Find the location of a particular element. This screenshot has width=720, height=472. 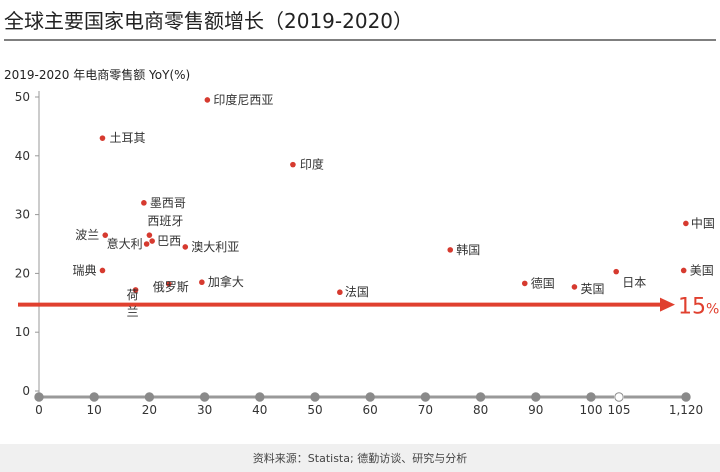

point-label: 西班牙 is located at coordinates (165, 221).